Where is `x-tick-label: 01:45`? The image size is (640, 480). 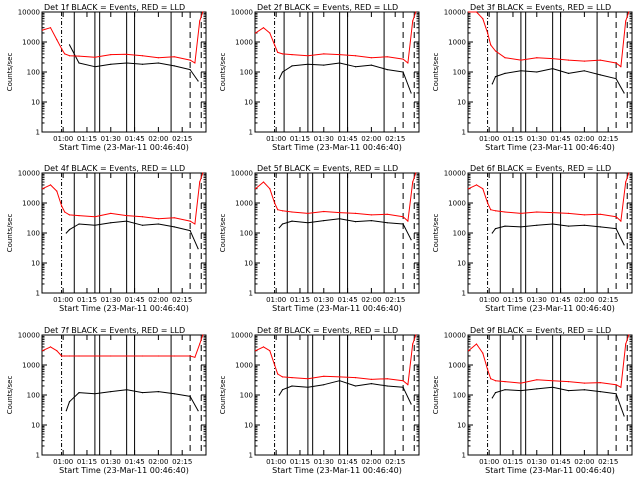 x-tick-label: 01:45 is located at coordinates (347, 300).